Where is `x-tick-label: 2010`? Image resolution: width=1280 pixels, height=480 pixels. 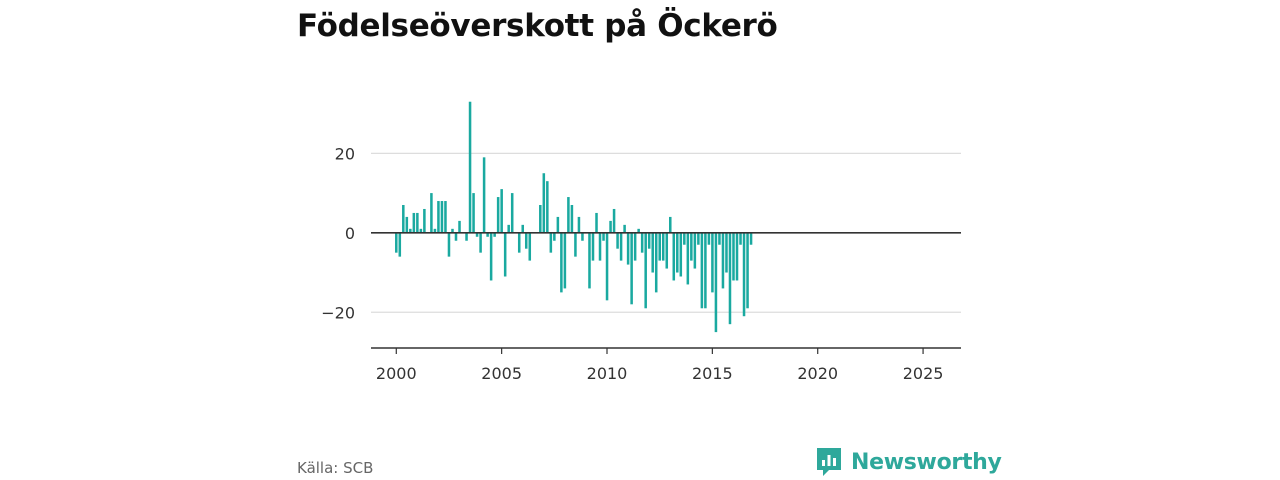
x-tick-label: 2010 is located at coordinates (607, 373).